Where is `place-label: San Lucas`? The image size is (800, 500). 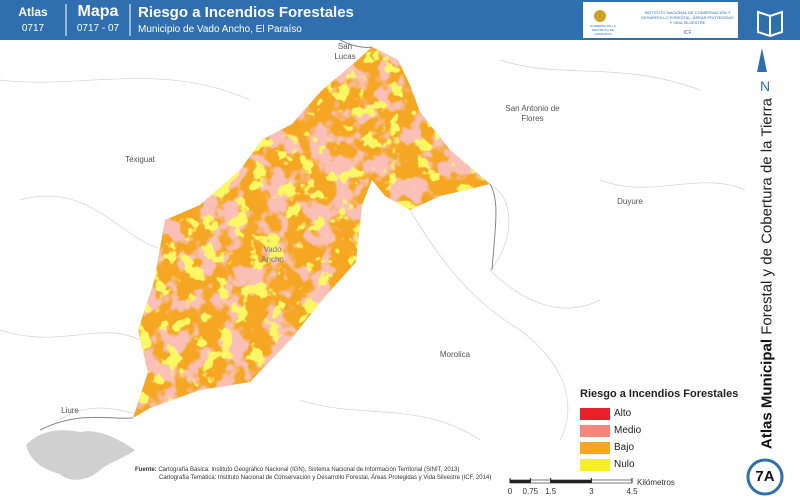
place-label: San Lucas is located at coordinates (345, 51).